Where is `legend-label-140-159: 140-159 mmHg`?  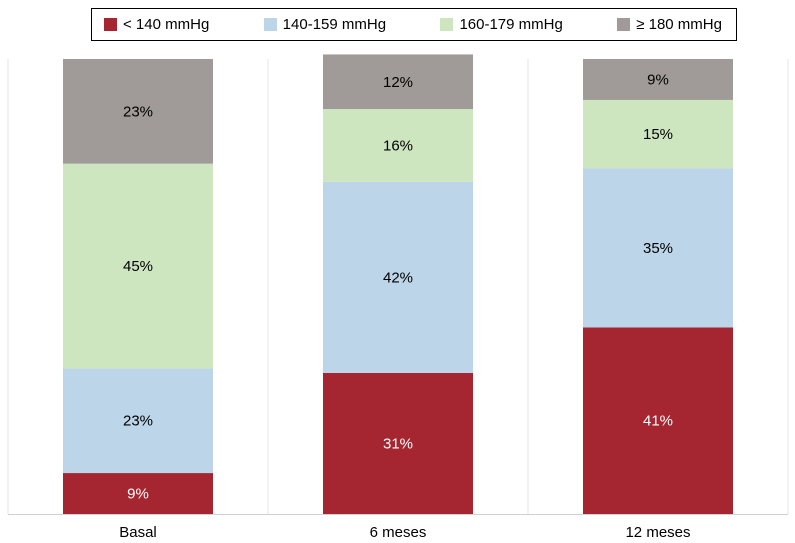 legend-label-140-159: 140-159 mmHg is located at coordinates (334, 24).